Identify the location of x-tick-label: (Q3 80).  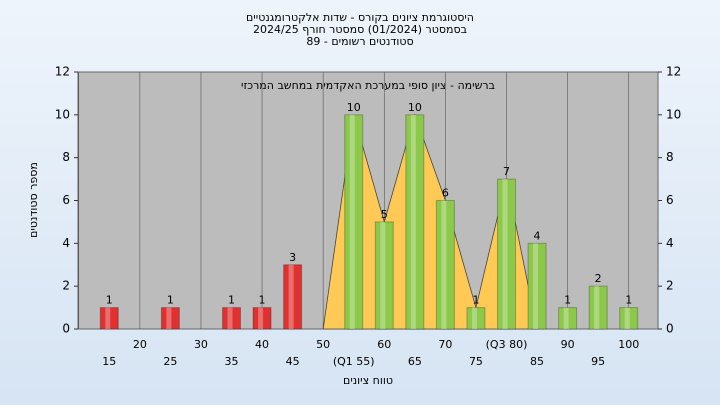
(507, 344).